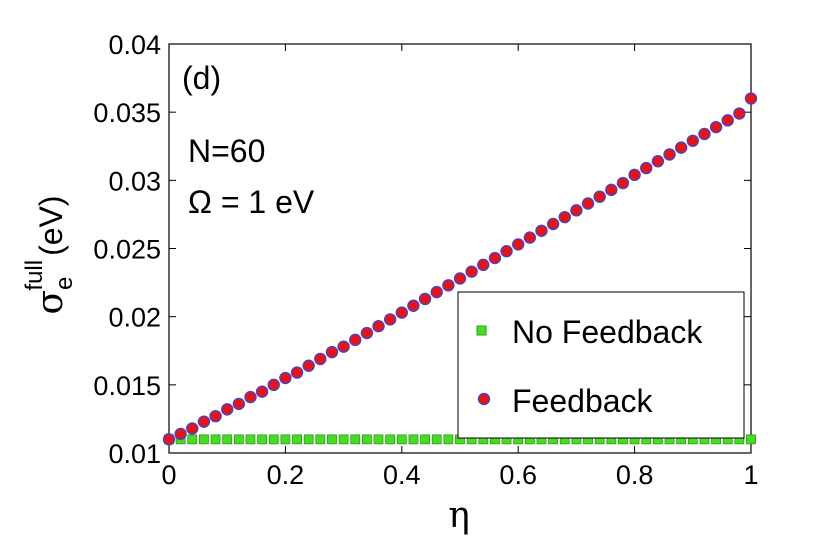 The height and width of the screenshot is (545, 830). I want to click on legend-box, so click(601, 365).